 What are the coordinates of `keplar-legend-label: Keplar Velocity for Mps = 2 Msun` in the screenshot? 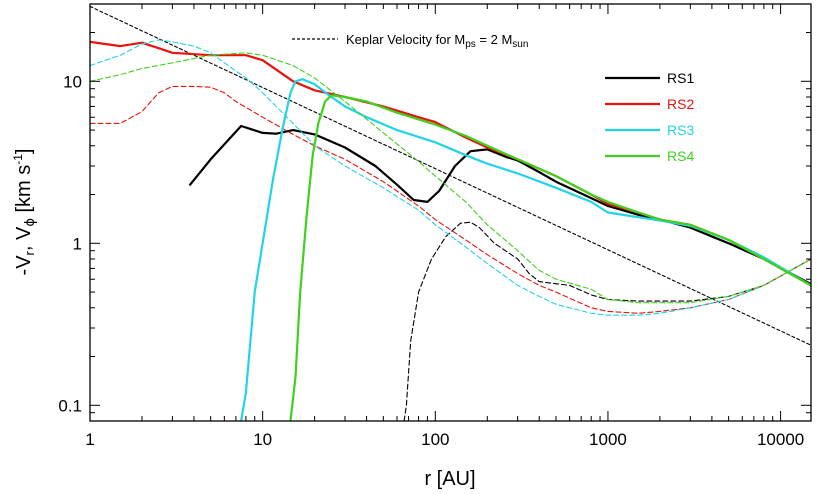 It's located at (437, 41).